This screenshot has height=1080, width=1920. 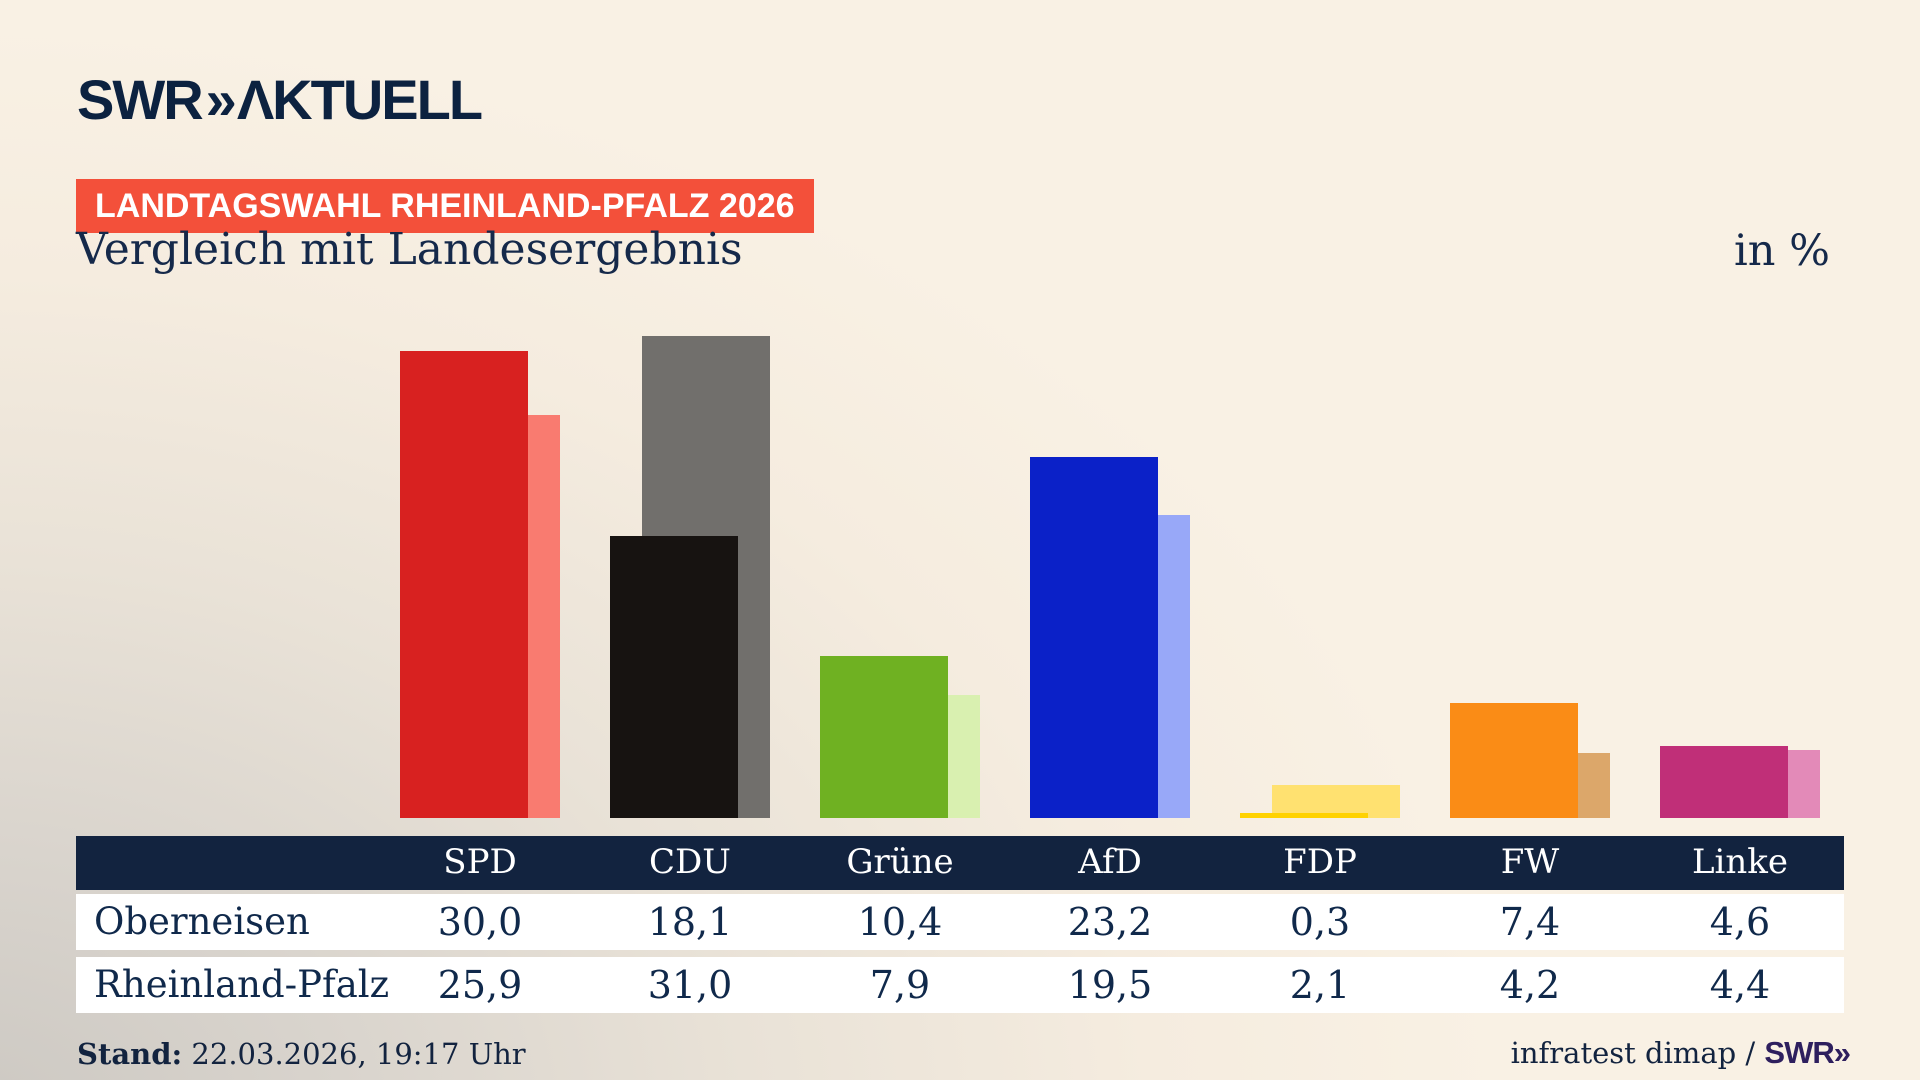 I want to click on row-label-oberneisen: Oberneisen, so click(x=202, y=921).